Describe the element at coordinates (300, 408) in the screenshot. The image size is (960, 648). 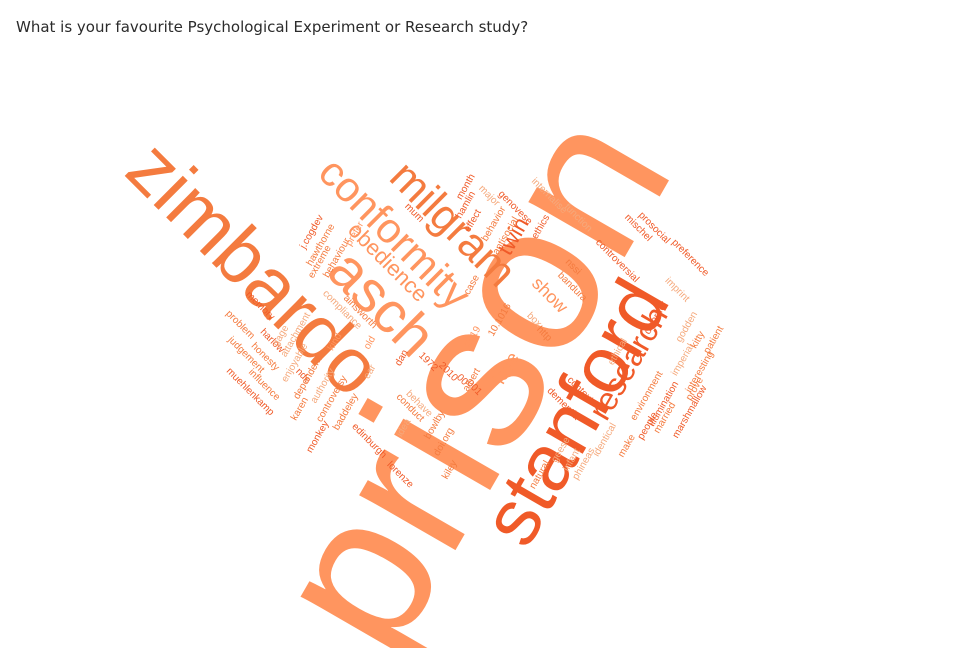
I see `word-karen: karen` at that location.